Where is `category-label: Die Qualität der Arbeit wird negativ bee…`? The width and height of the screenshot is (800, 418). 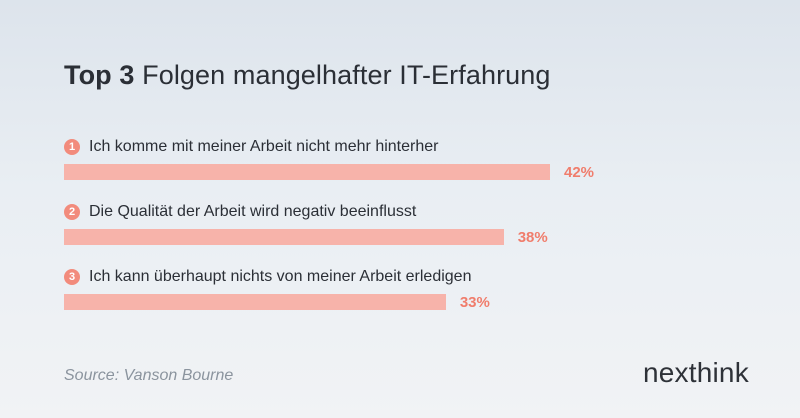 category-label: Die Qualität der Arbeit wird negativ bee… is located at coordinates (253, 211).